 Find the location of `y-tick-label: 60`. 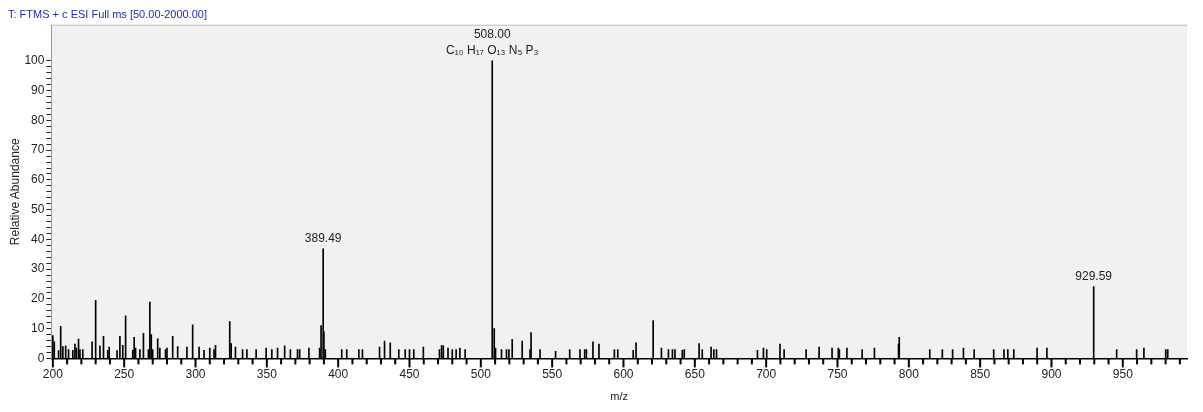

y-tick-label: 60 is located at coordinates (38, 179).